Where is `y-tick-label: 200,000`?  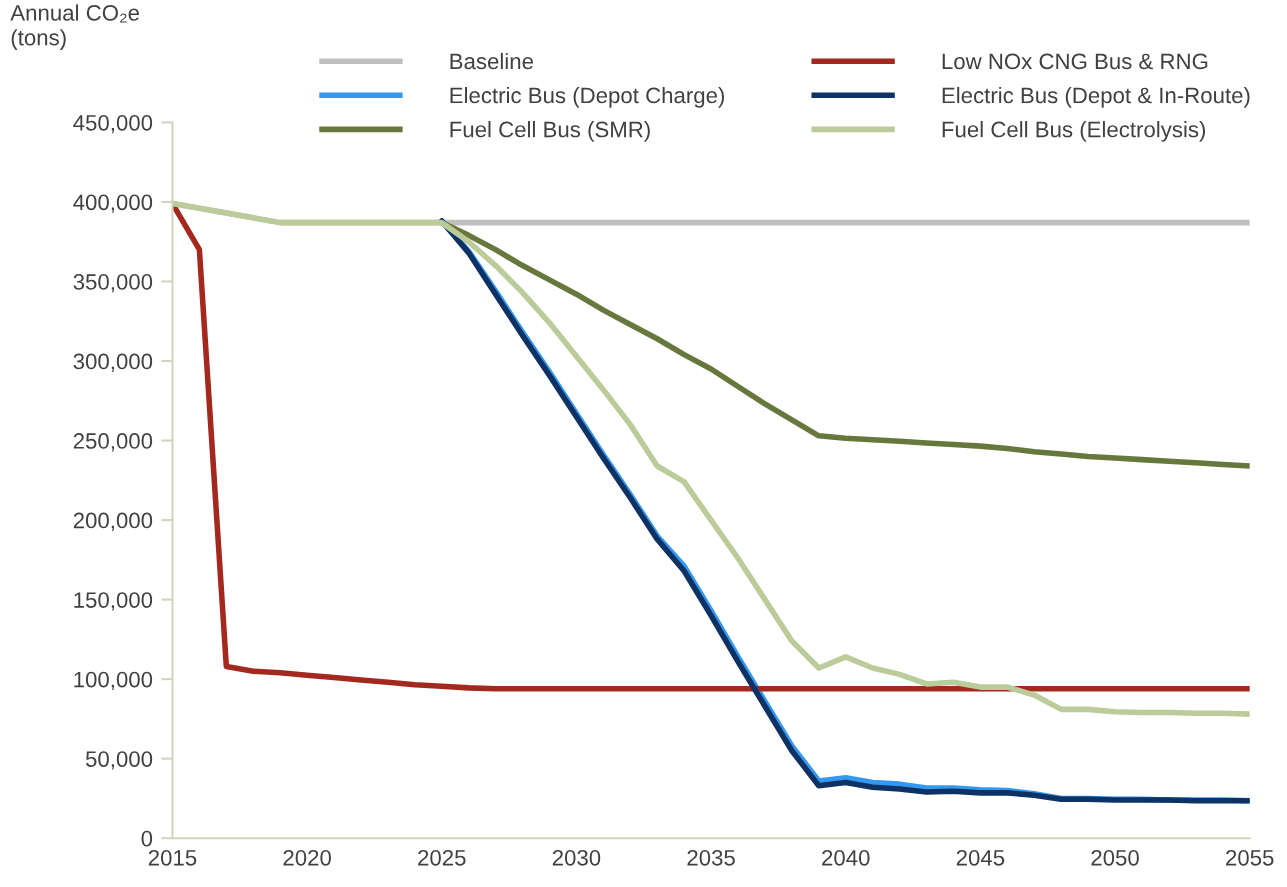
y-tick-label: 200,000 is located at coordinates (113, 521).